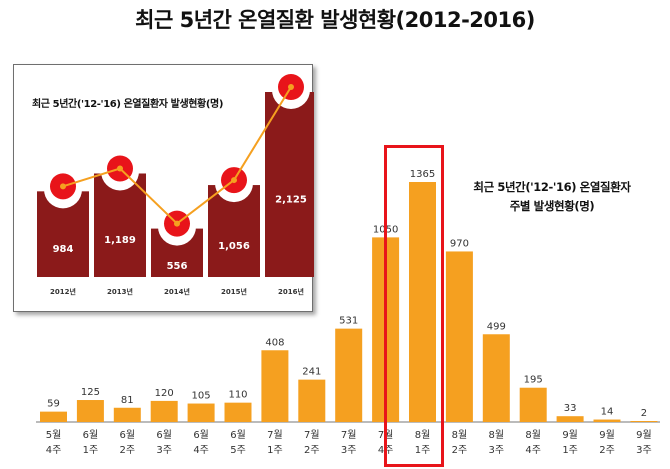 This screenshot has width=670, height=469. What do you see at coordinates (496, 378) in the screenshot?
I see `bar-8월-3주` at bounding box center [496, 378].